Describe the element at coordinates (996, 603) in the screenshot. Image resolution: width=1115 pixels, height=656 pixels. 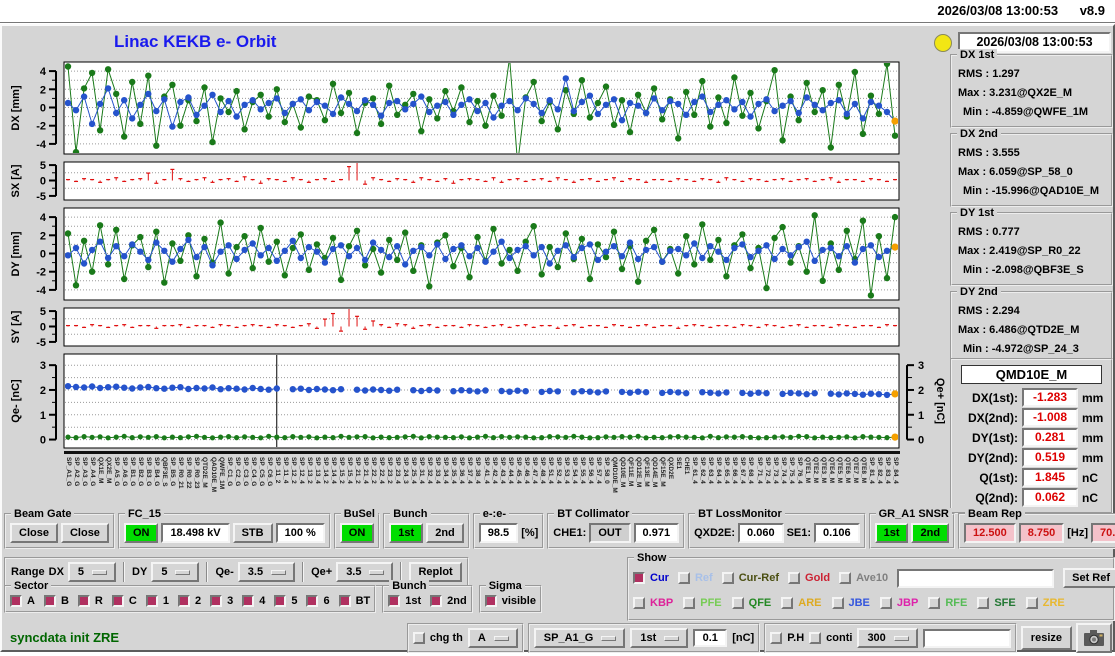
I see `show-checkbox-sfe: SFE` at that location.